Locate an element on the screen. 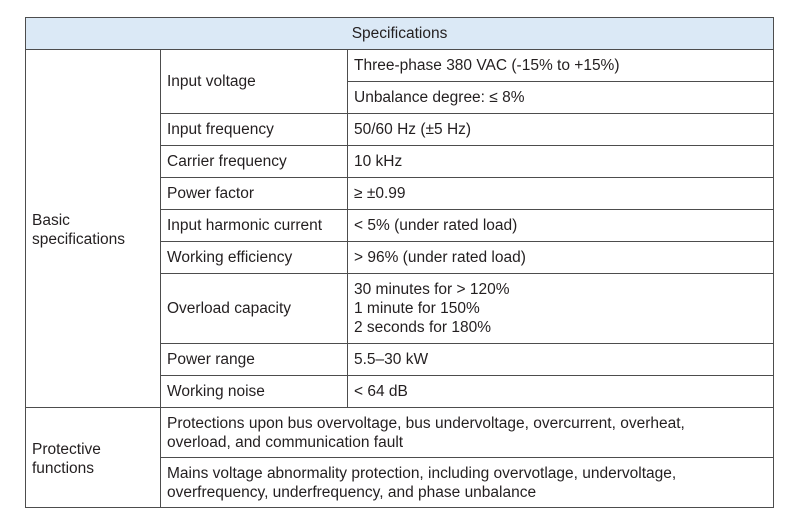  item-name: Input voltage is located at coordinates (254, 81).